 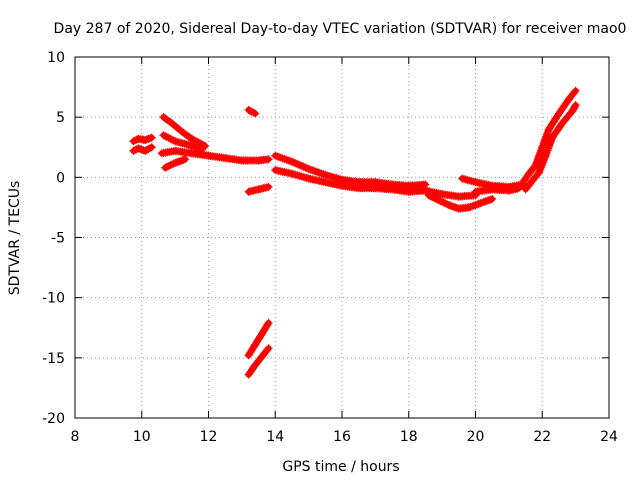 I want to click on series-seg-g, so click(x=252, y=111).